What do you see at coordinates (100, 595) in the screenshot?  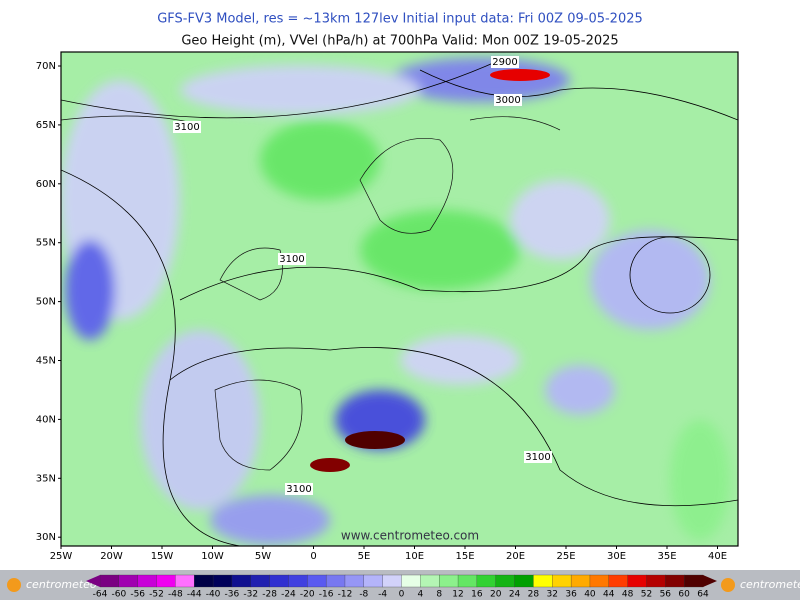 I see `colorbar-label: -64` at bounding box center [100, 595].